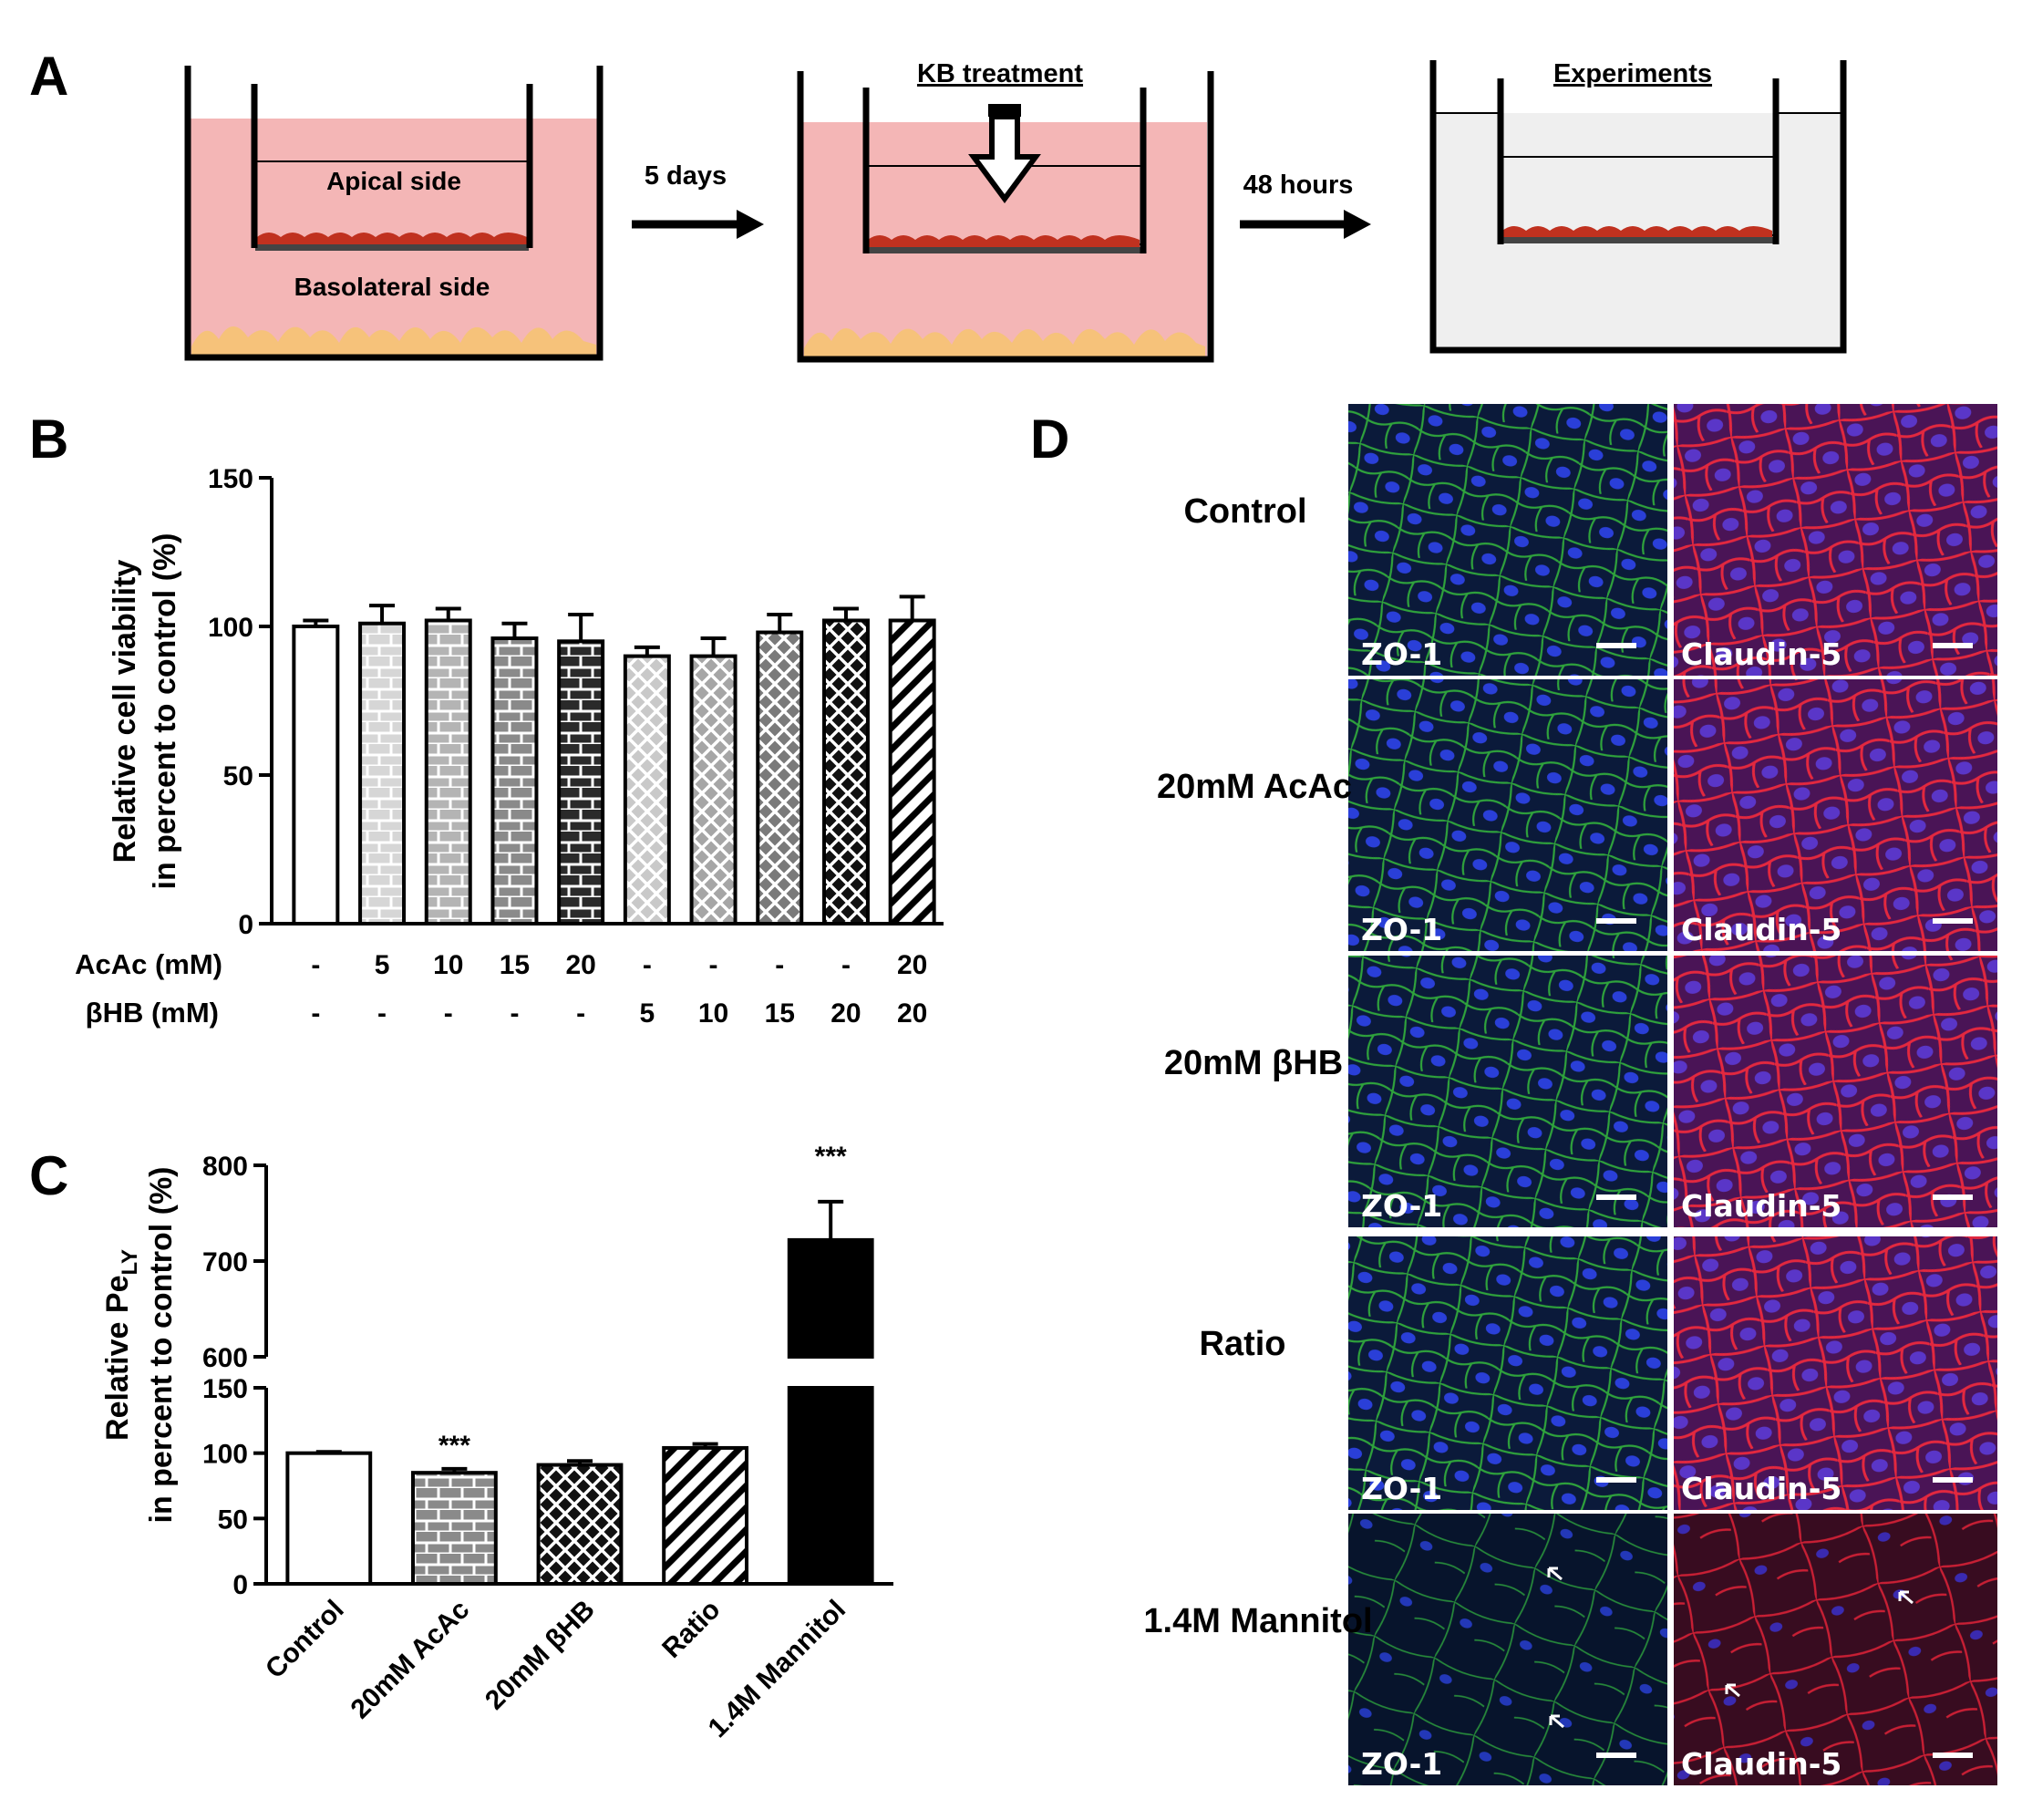 The image size is (2022, 1820). I want to click on transwell-2: KB treatment, so click(1005, 211).